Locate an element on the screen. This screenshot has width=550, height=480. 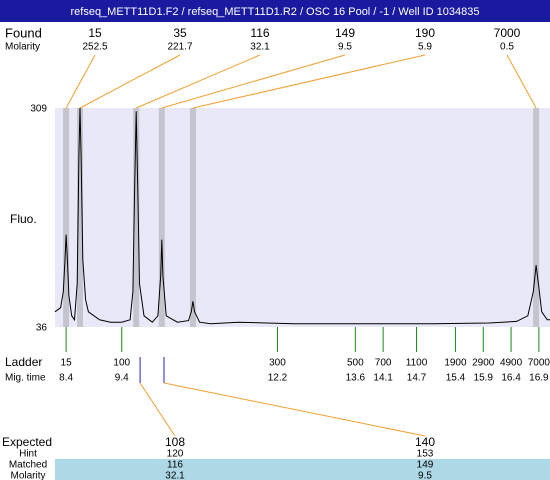
found-molarity: 32.1 is located at coordinates (260, 47).